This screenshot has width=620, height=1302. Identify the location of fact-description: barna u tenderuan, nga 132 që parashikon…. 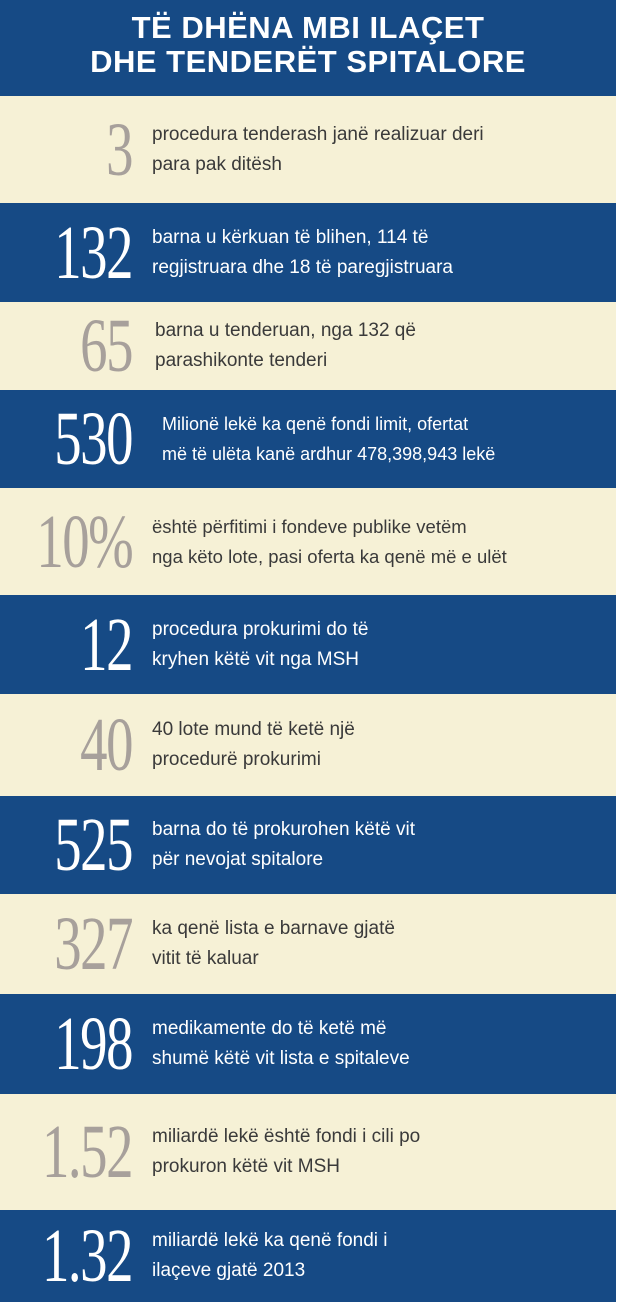
(285, 346).